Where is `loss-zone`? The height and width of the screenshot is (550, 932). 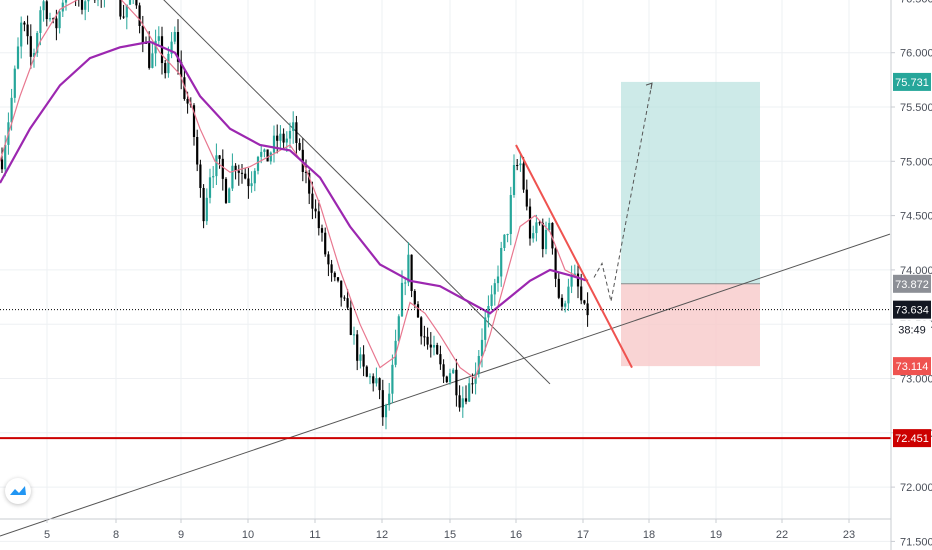 loss-zone is located at coordinates (690, 325).